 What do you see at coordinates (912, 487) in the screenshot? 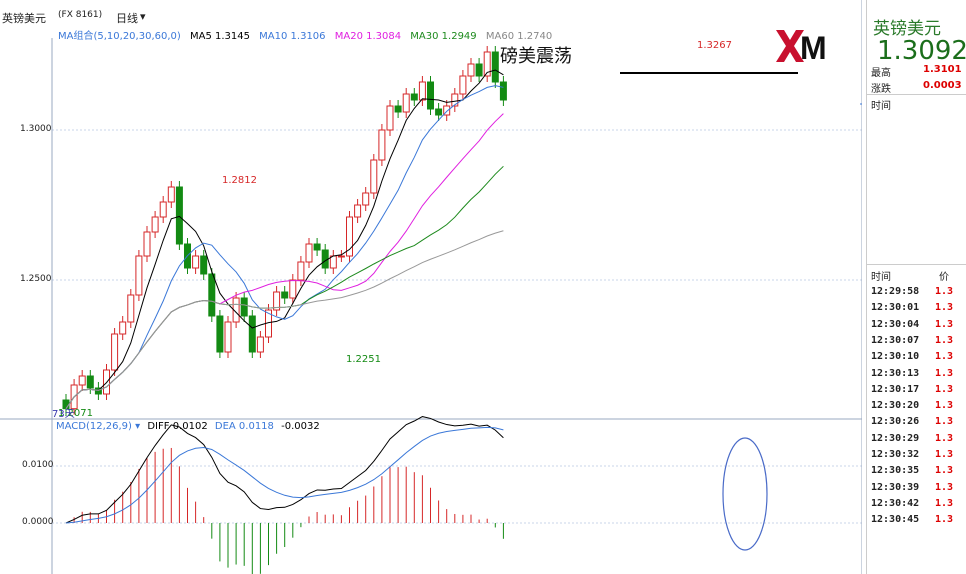
I see `tick-row: 12:30:39 1.3` at bounding box center [912, 487].